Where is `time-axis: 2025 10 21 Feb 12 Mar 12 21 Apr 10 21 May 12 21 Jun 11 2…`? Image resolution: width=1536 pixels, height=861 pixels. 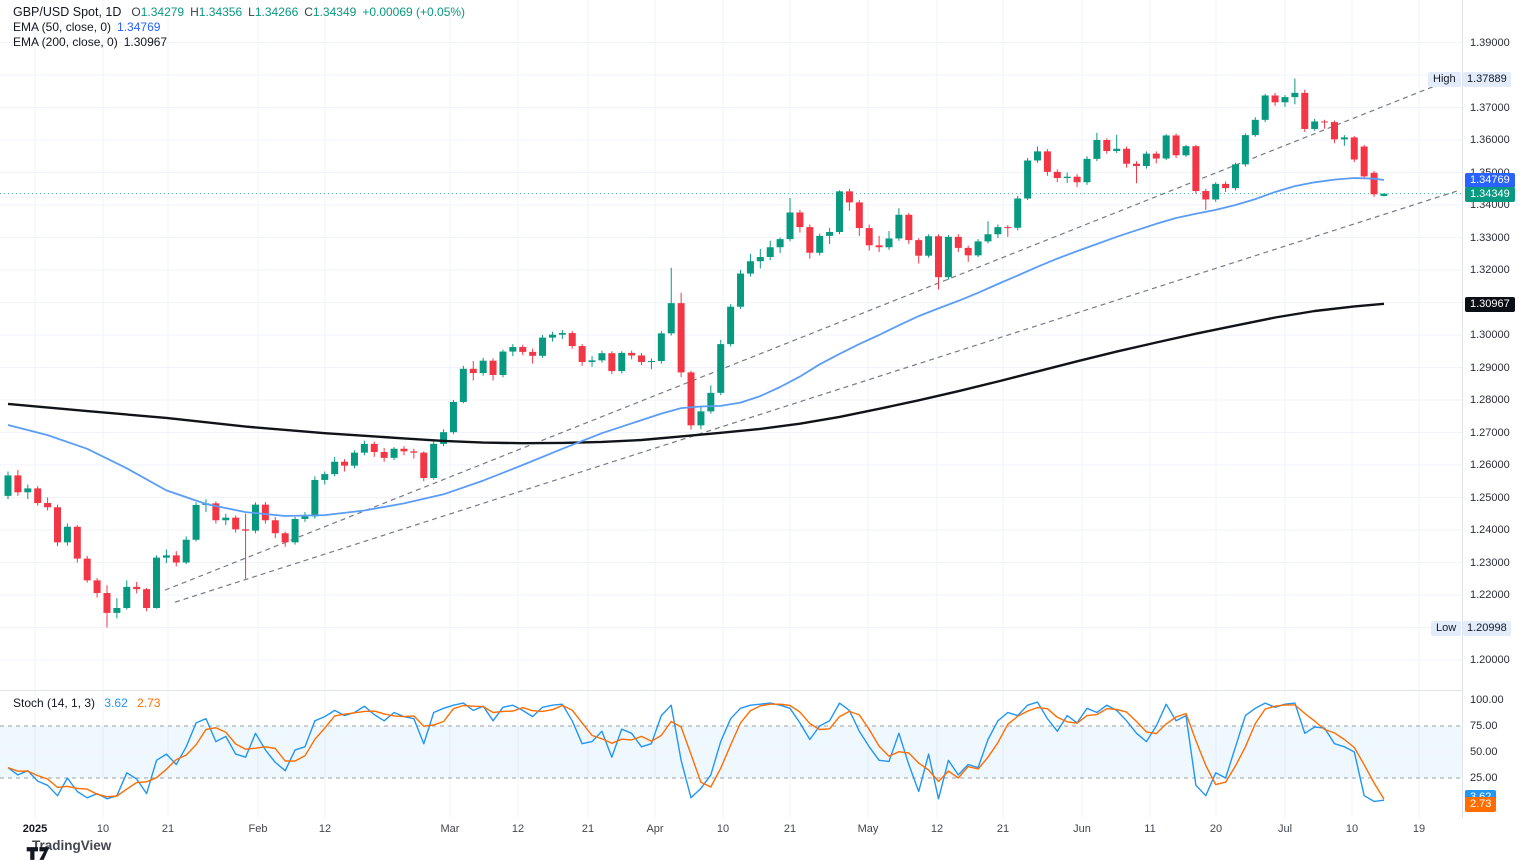 time-axis: 2025 10 21 Feb 12 Mar 12 21 Apr 10 21 May 12 21 Jun 11 2… is located at coordinates (768, 829).